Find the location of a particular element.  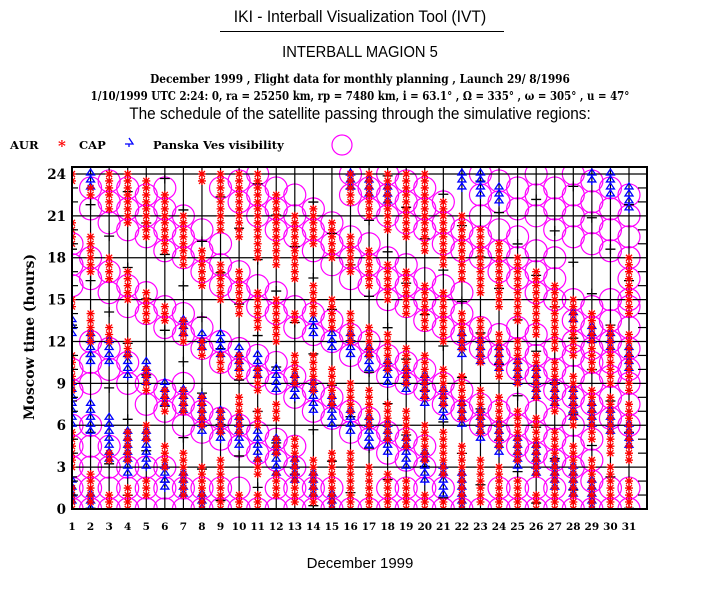

y-tick-label: 9 is located at coordinates (61, 384).